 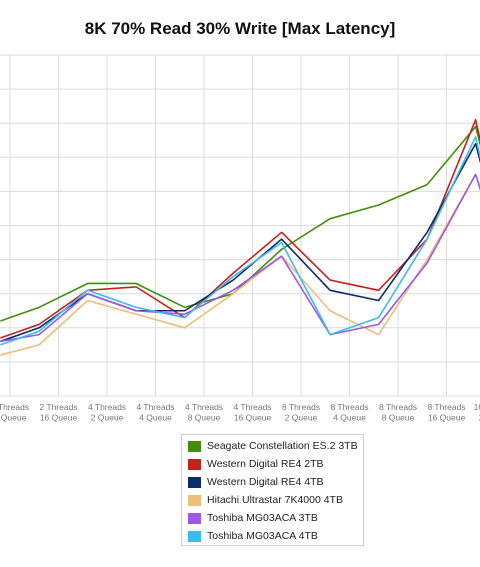 I want to click on x-tick-label: 8 Threads 2 Queue, so click(x=301, y=412).